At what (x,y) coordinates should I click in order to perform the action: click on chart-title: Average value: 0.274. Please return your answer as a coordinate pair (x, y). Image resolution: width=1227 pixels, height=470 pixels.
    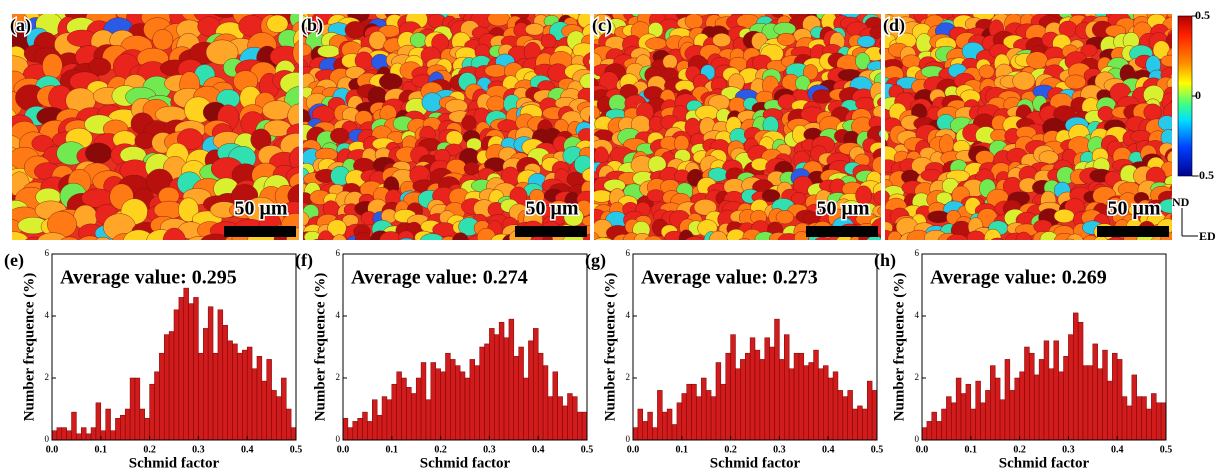
    Looking at the image, I should click on (439, 278).